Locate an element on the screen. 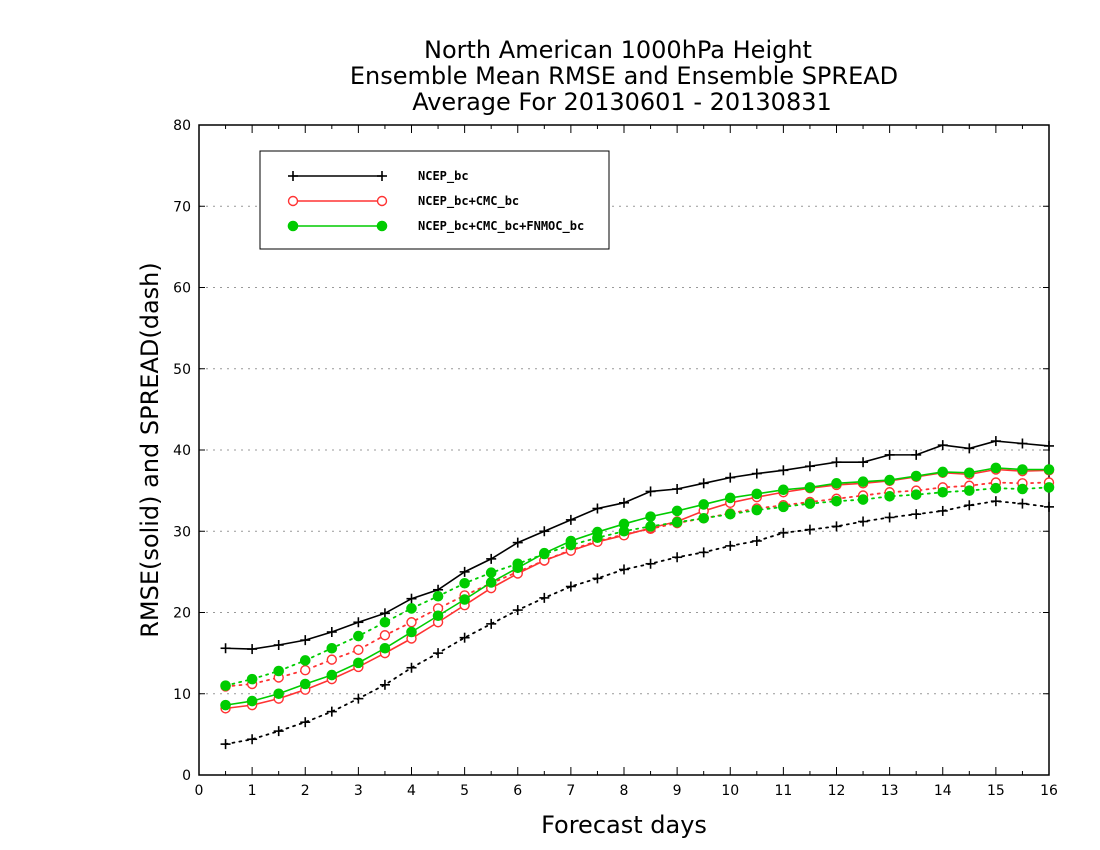  x-tick-label: 6 is located at coordinates (517, 791).